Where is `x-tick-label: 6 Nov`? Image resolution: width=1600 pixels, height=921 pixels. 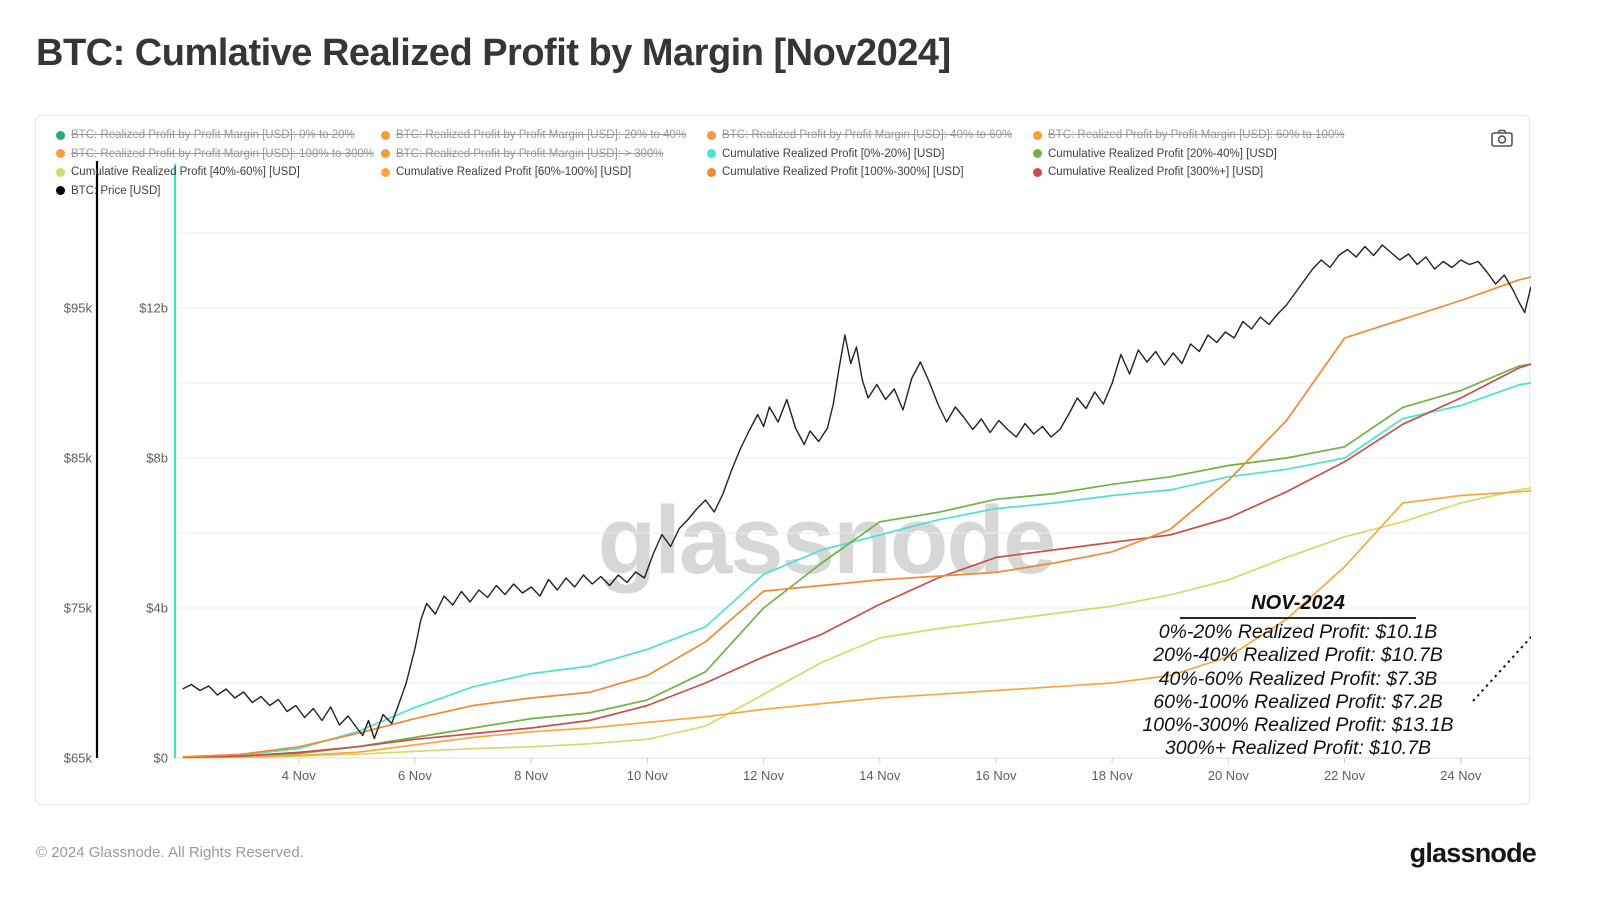 x-tick-label: 6 Nov is located at coordinates (414, 775).